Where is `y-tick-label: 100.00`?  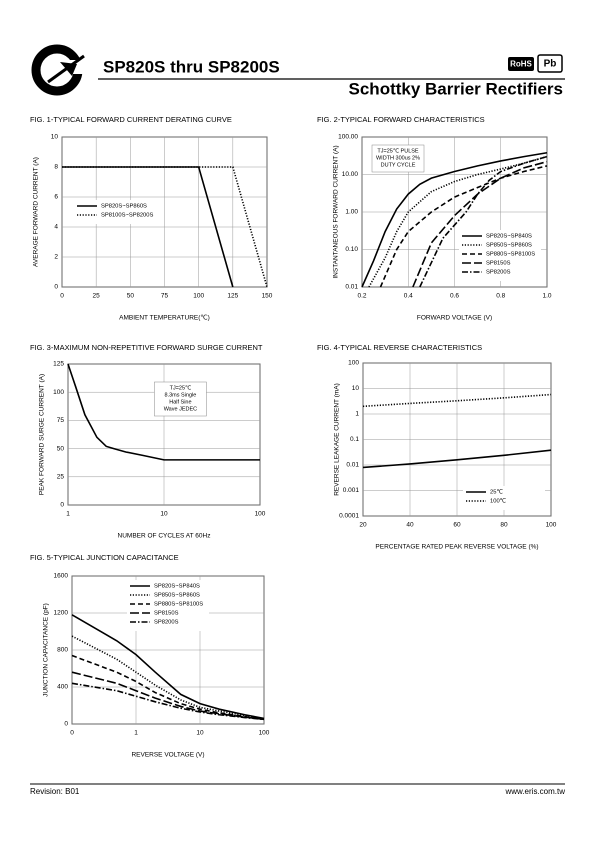
y-tick-label: 100.00 is located at coordinates (348, 137).